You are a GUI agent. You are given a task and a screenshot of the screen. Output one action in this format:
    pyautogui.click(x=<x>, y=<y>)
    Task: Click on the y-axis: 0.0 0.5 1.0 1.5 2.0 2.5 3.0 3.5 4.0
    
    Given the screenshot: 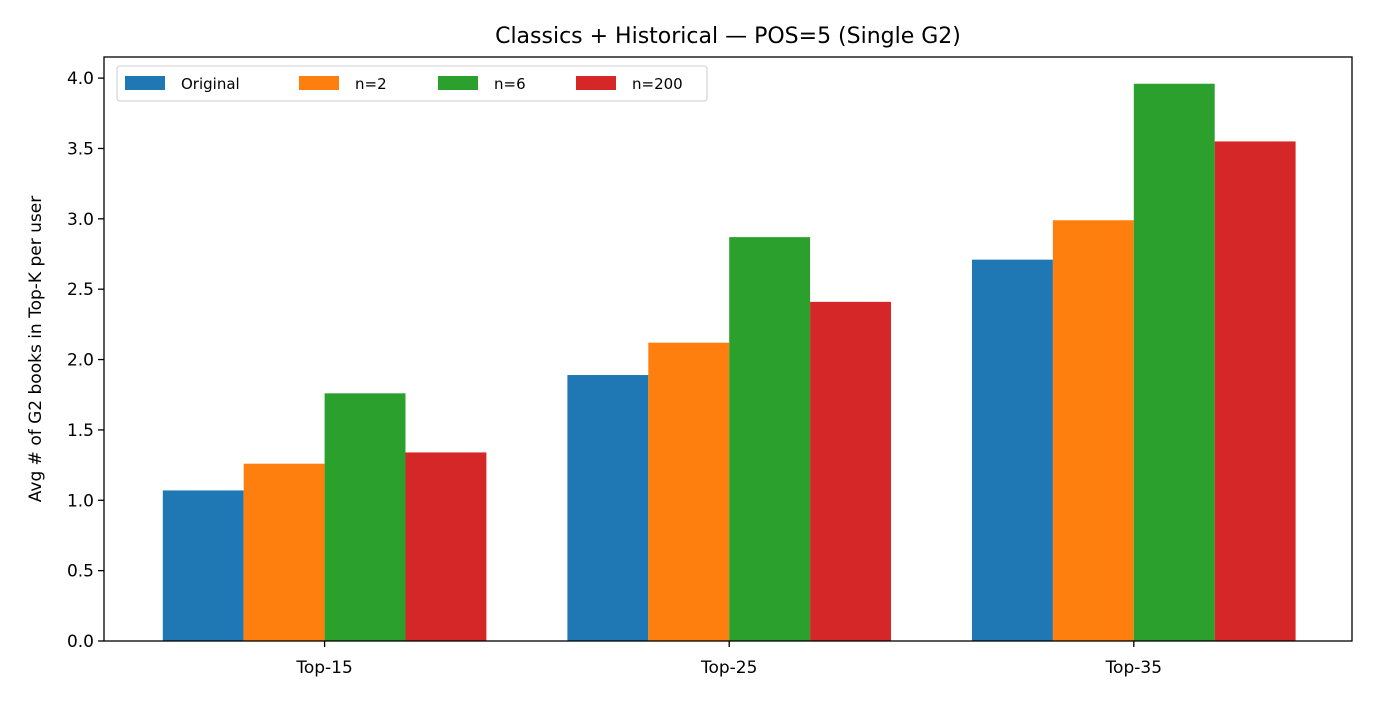 What is the action you would take?
    pyautogui.click(x=85, y=360)
    